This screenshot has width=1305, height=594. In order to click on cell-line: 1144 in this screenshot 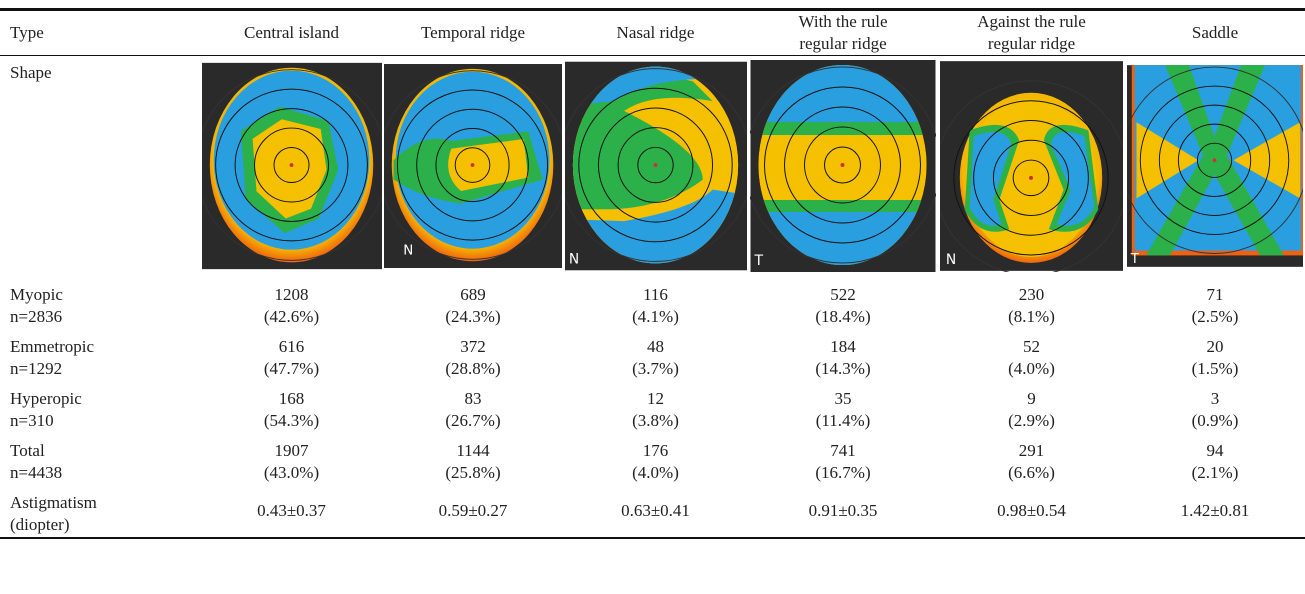, I will do `click(473, 450)`.